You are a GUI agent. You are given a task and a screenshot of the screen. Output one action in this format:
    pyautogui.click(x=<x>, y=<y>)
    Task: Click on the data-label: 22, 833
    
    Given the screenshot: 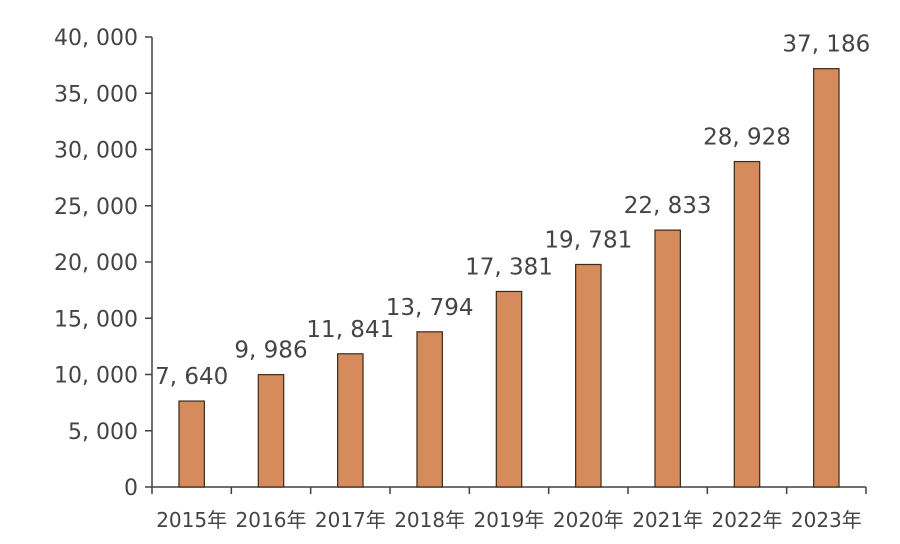 What is the action you would take?
    pyautogui.click(x=668, y=206)
    